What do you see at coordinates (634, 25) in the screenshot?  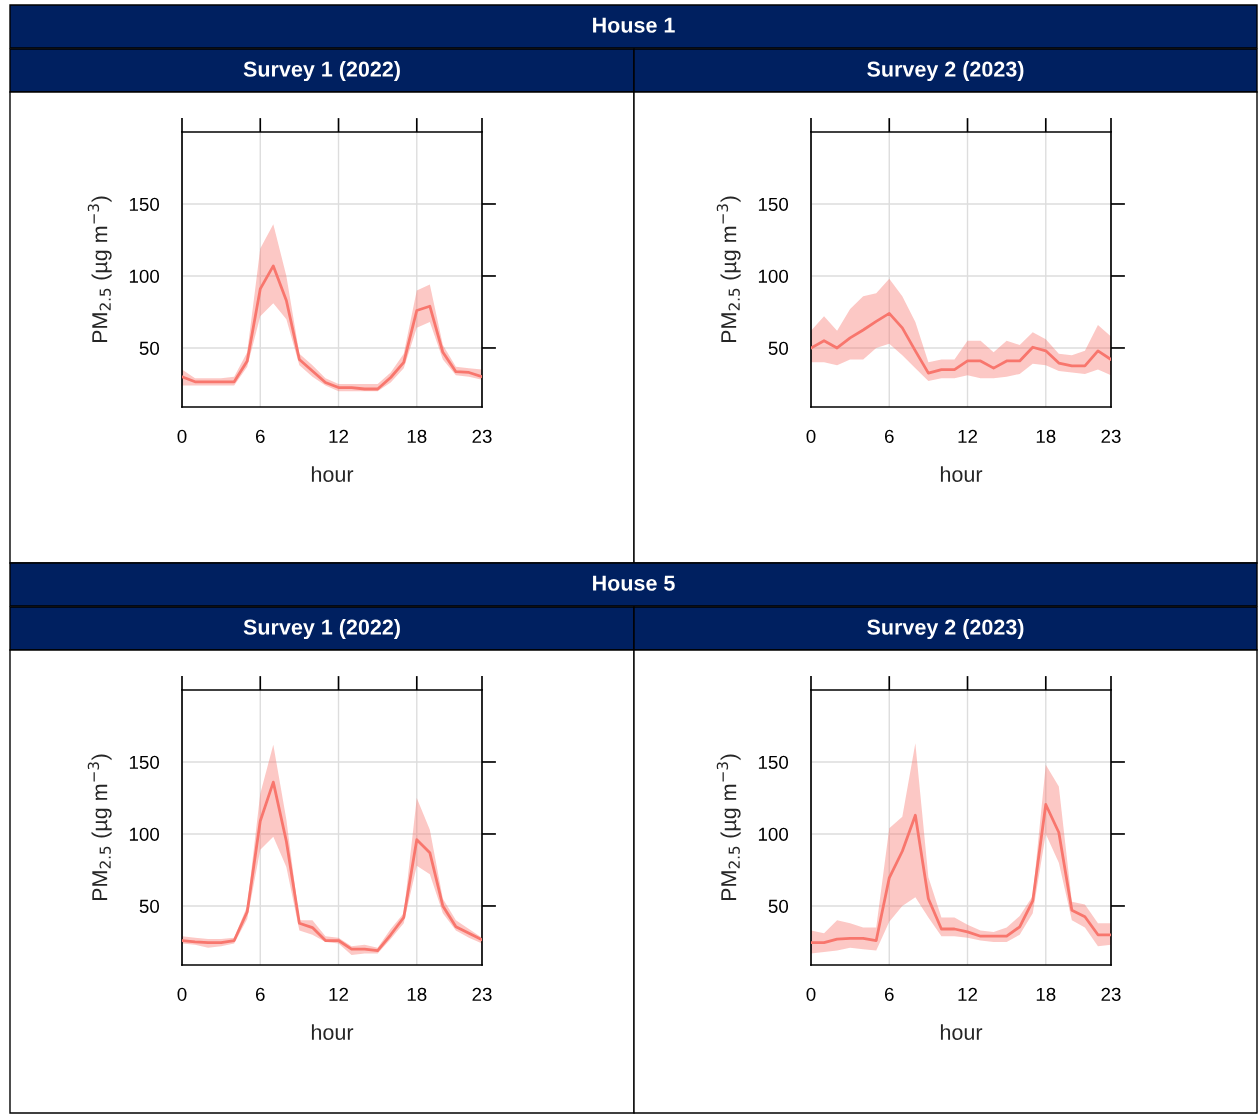 I see `text: House 1` at bounding box center [634, 25].